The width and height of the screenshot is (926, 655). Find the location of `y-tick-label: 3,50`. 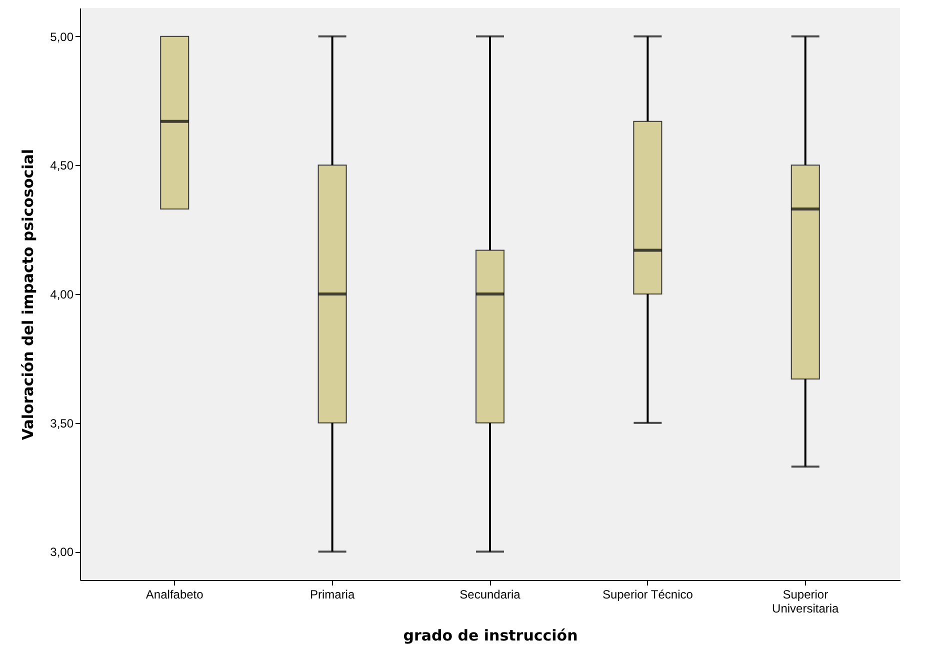

y-tick-label: 3,50 is located at coordinates (62, 423).